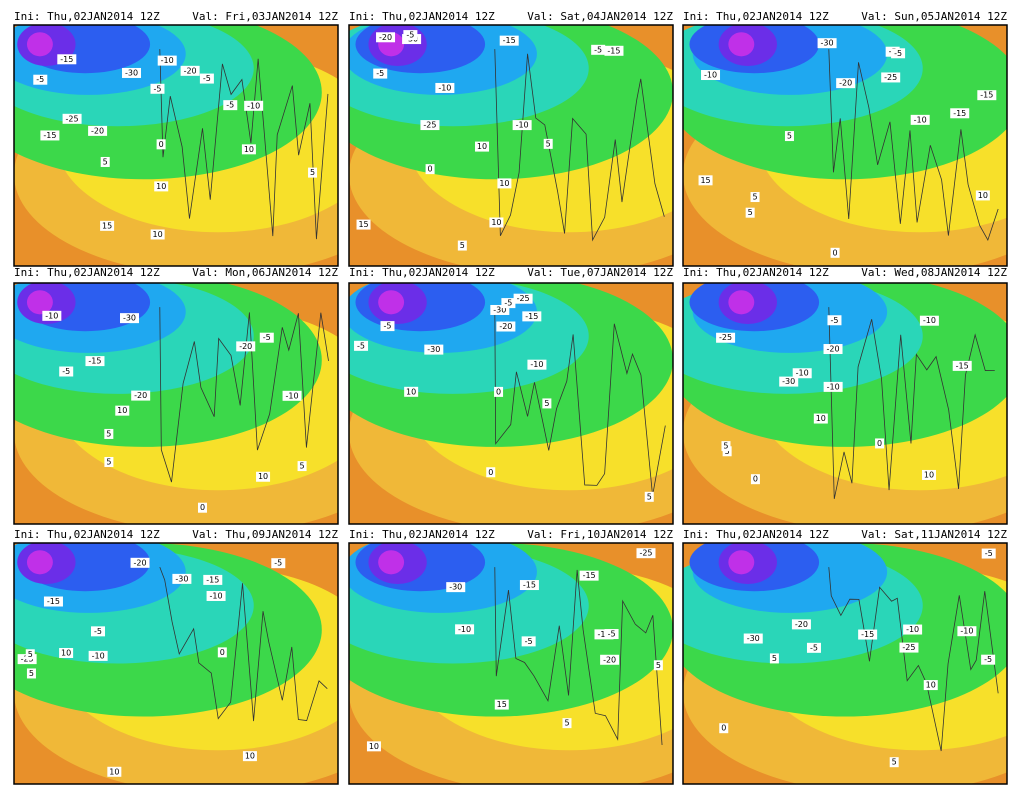 The width and height of the screenshot is (1019, 797). Describe the element at coordinates (265, 534) in the screenshot. I see `valid-time: Val: Thu,09JAN2014 12Z` at that location.